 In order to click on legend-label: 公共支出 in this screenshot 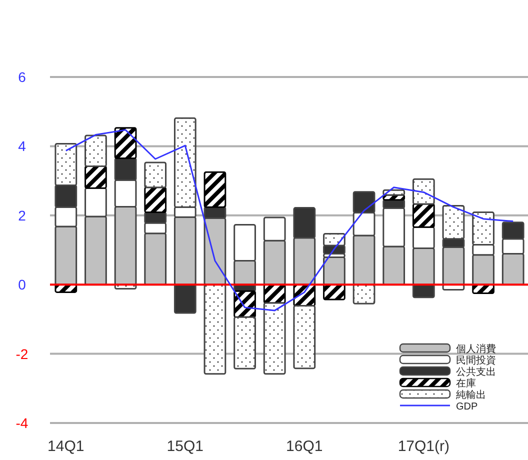, I will do `click(476, 372)`.